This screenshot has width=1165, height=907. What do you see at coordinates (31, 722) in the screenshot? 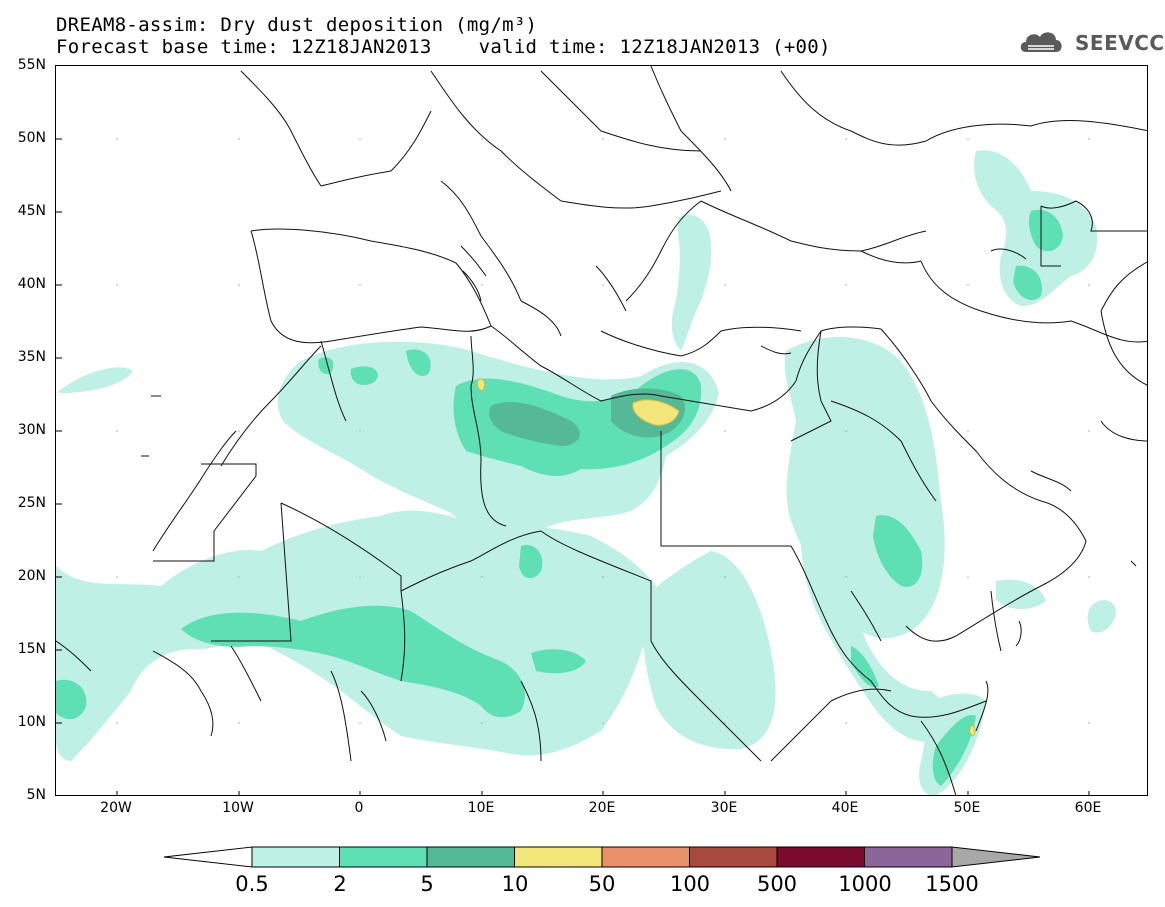
I see `lat-label-10n: 10N` at bounding box center [31, 722].